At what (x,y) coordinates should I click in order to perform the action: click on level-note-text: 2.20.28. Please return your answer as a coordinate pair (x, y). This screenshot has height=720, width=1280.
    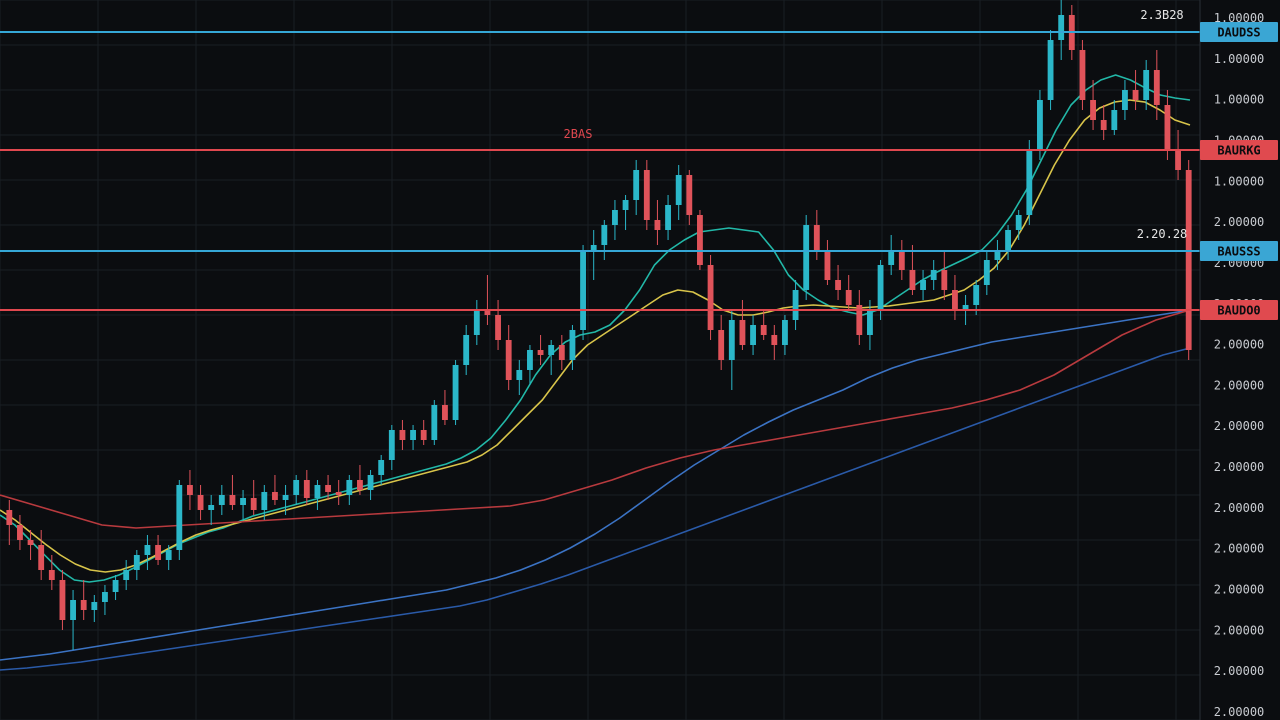
    Looking at the image, I should click on (1162, 234).